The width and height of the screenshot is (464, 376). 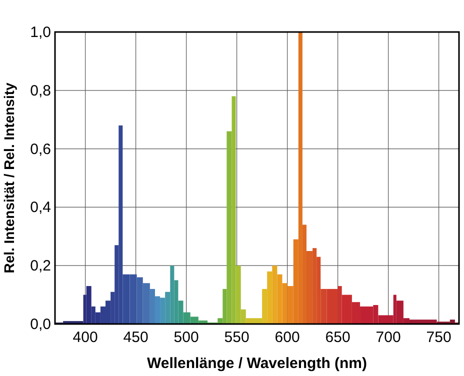 I want to click on x-axis-title: Wellenlänge / Wavelength (nm), so click(x=257, y=363).